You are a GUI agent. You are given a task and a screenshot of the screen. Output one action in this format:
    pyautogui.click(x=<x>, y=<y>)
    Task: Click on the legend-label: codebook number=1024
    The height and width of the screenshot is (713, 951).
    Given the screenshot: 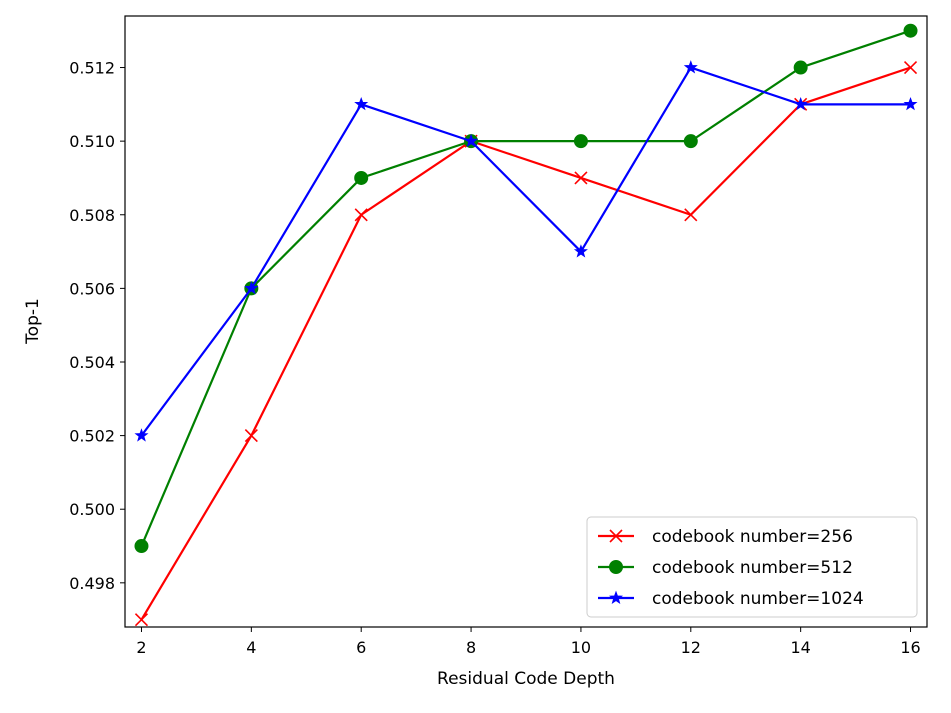 What is the action you would take?
    pyautogui.click(x=758, y=599)
    